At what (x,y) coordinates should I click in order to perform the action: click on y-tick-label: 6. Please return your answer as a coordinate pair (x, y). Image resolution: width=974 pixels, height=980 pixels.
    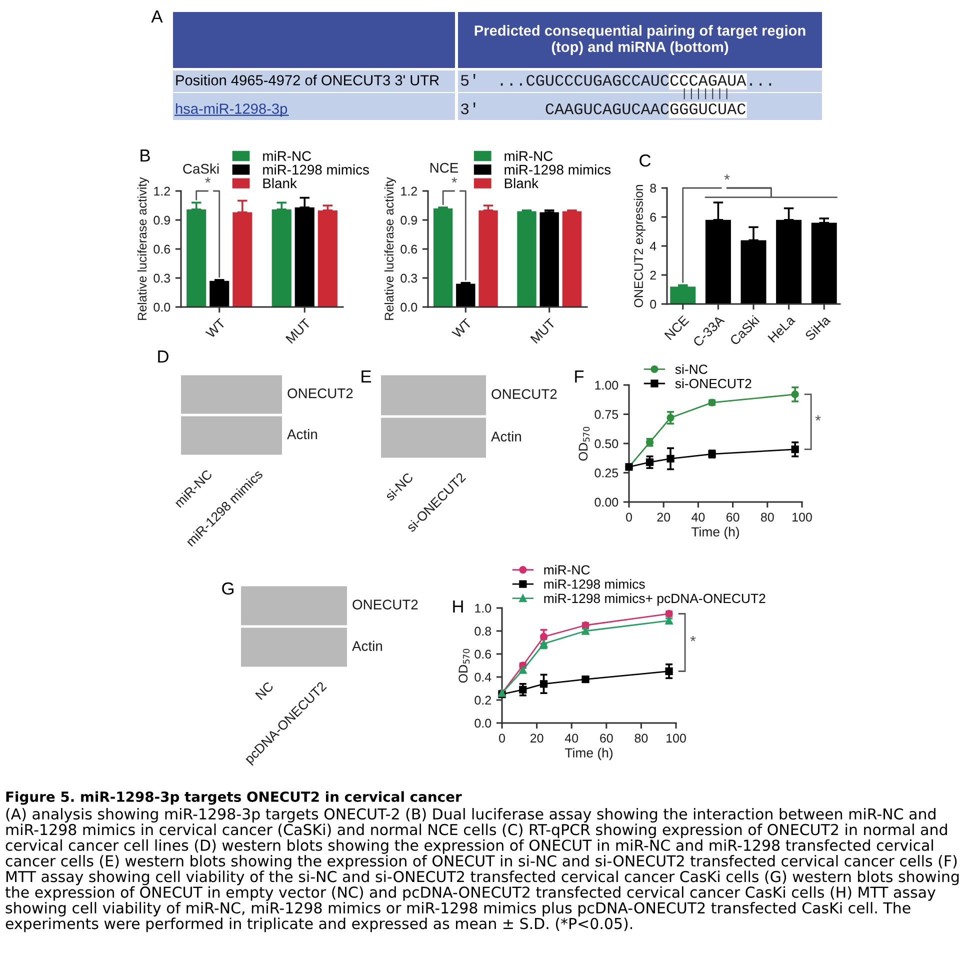
    Looking at the image, I should click on (653, 217).